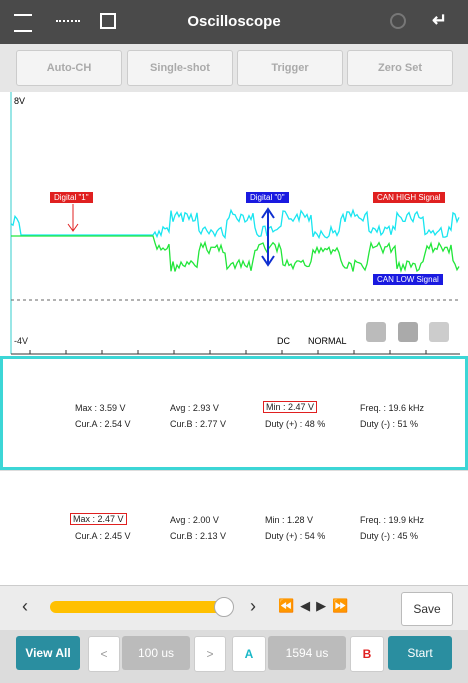 Image resolution: width=468 pixels, height=683 pixels. I want to click on stat: Min : 1.28 V, so click(289, 520).